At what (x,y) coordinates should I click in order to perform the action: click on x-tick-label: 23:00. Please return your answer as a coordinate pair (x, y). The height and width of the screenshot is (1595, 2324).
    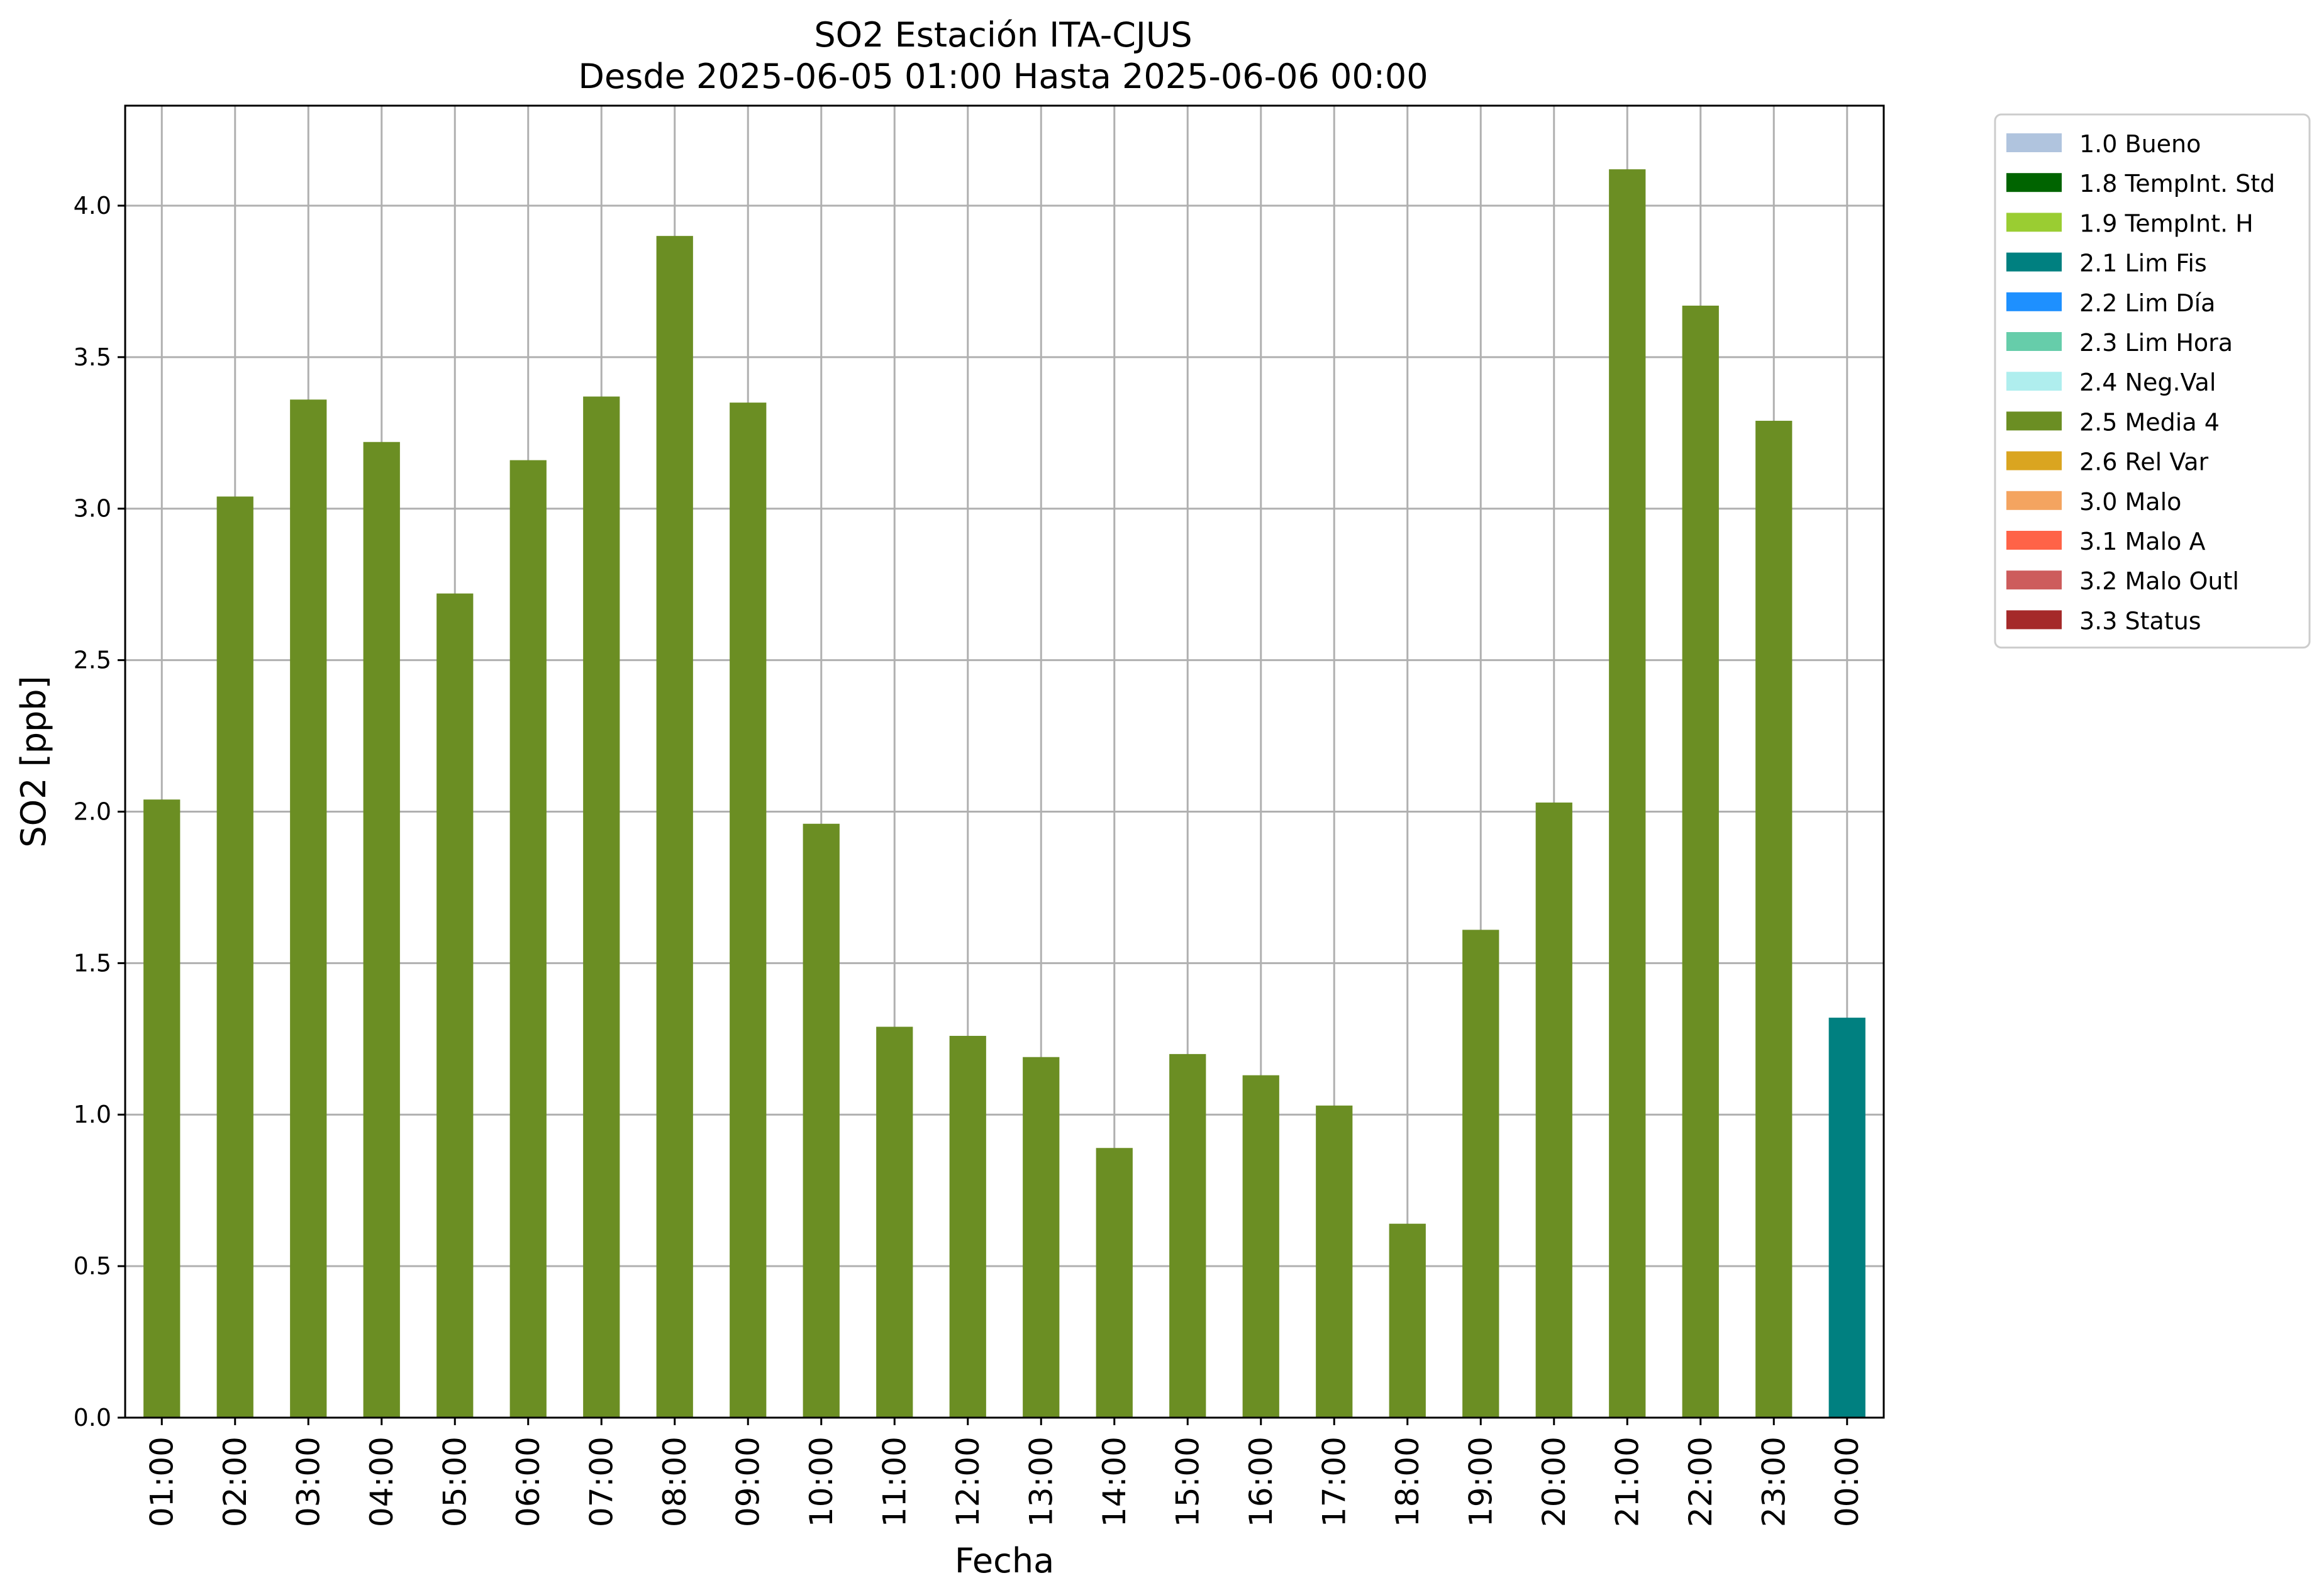
    Looking at the image, I should click on (1773, 1482).